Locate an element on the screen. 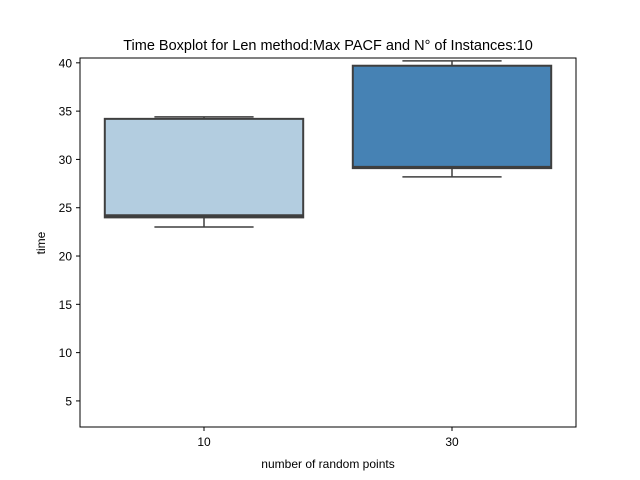 This screenshot has height=480, width=640. x-tick-label: 10 is located at coordinates (204, 442).